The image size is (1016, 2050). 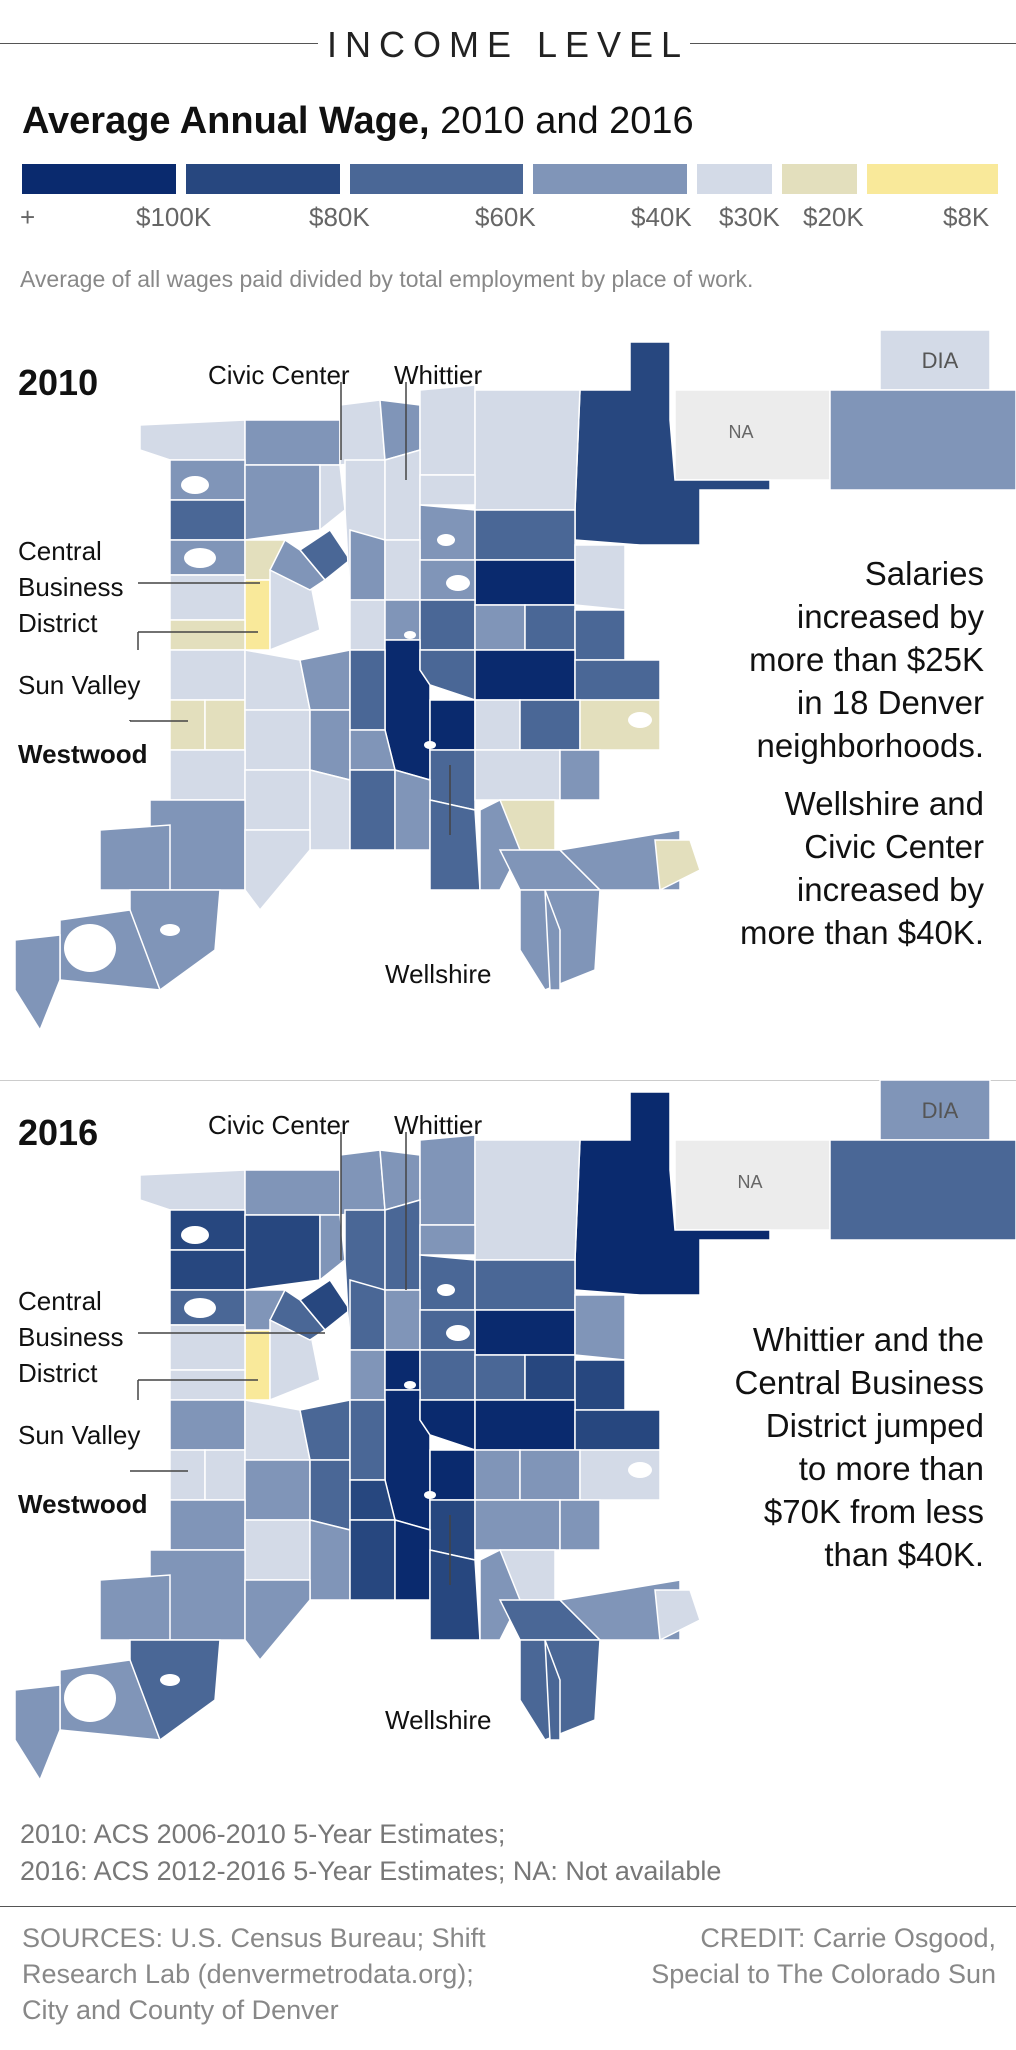 What do you see at coordinates (505, 217) in the screenshot?
I see `legend-label-60k: $60K` at bounding box center [505, 217].